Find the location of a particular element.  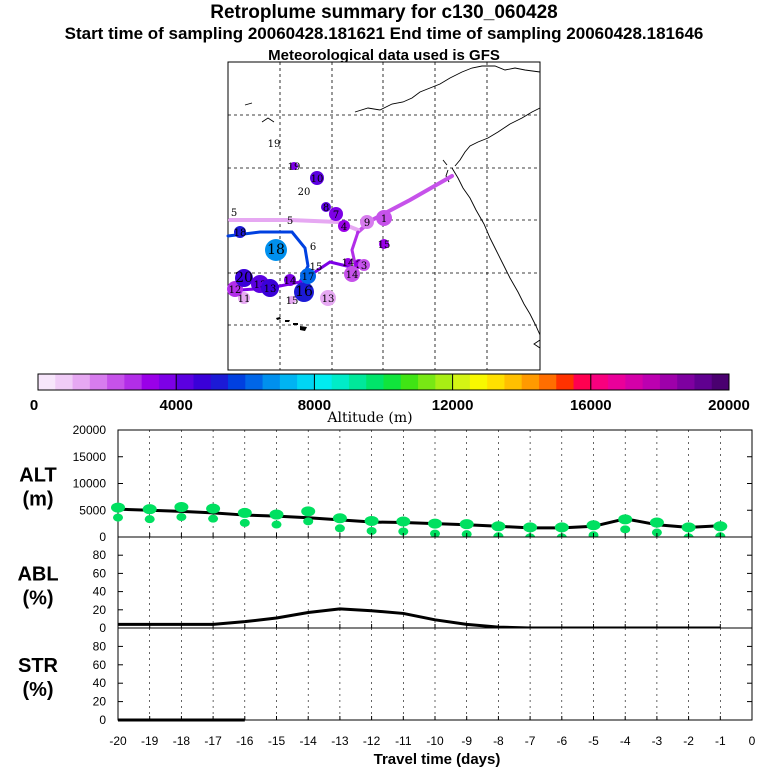

x-tick-label: -16 is located at coordinates (245, 741).